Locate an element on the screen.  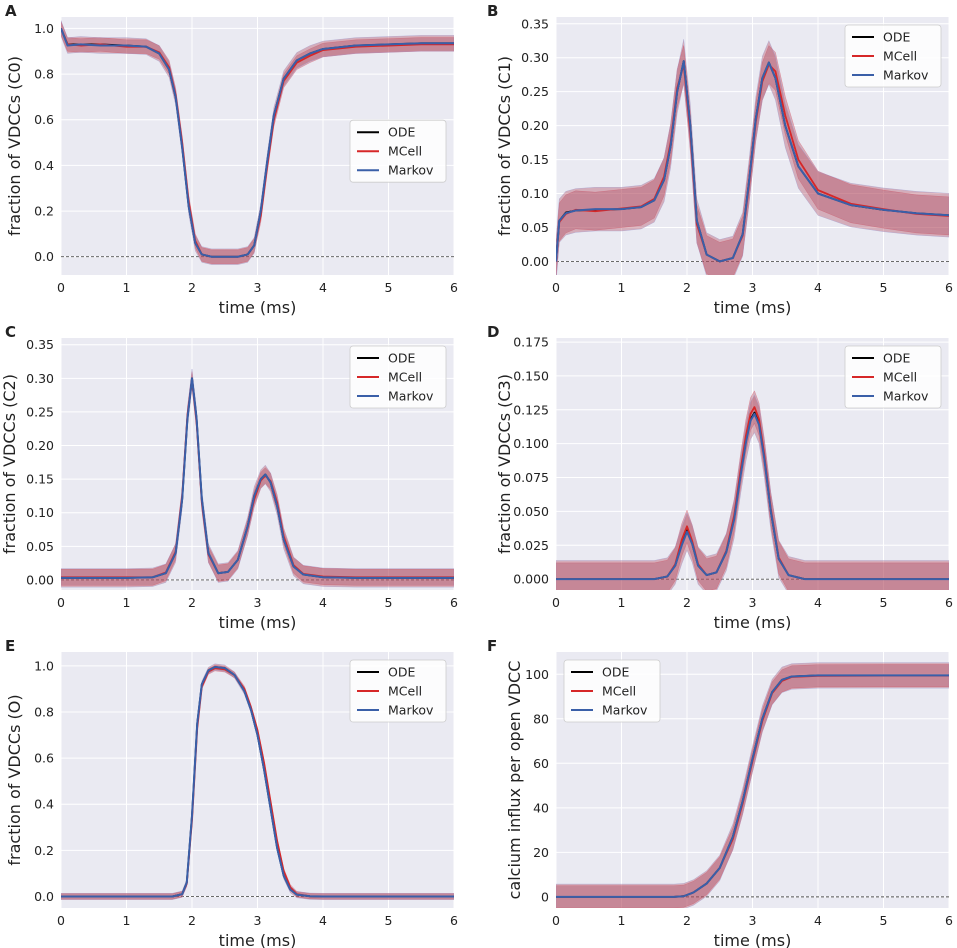
panel-letter: C is located at coordinates (10, 332).